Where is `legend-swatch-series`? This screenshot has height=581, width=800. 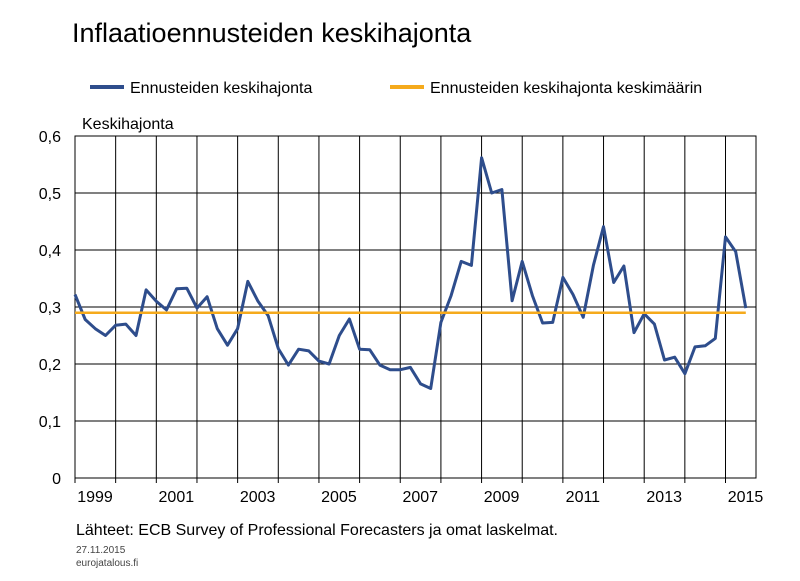 legend-swatch-series is located at coordinates (107, 86).